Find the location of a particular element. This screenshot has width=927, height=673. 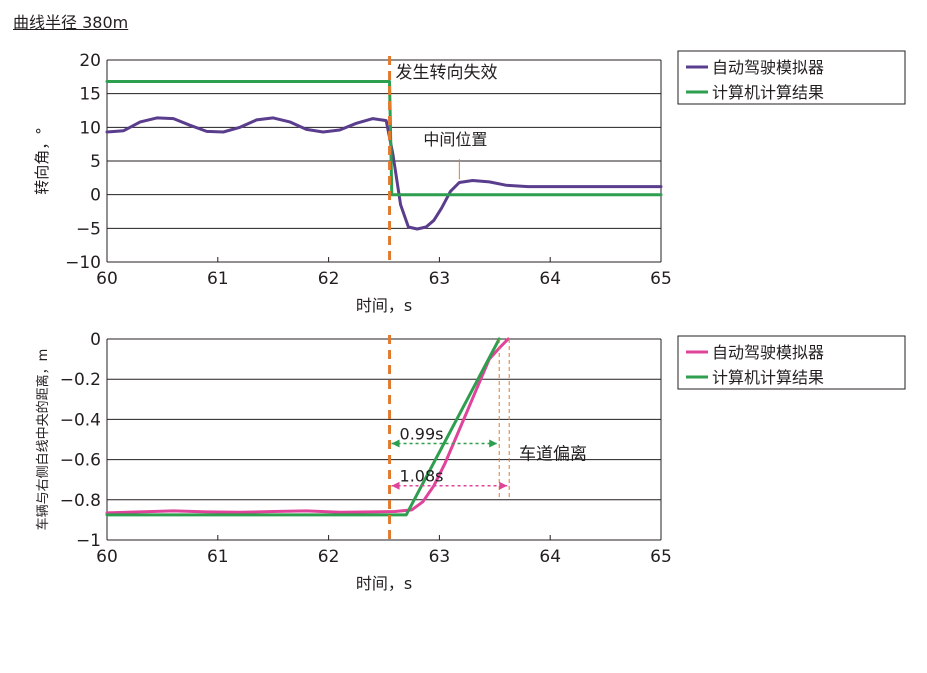

y-tick-label: 10 is located at coordinates (90, 128).